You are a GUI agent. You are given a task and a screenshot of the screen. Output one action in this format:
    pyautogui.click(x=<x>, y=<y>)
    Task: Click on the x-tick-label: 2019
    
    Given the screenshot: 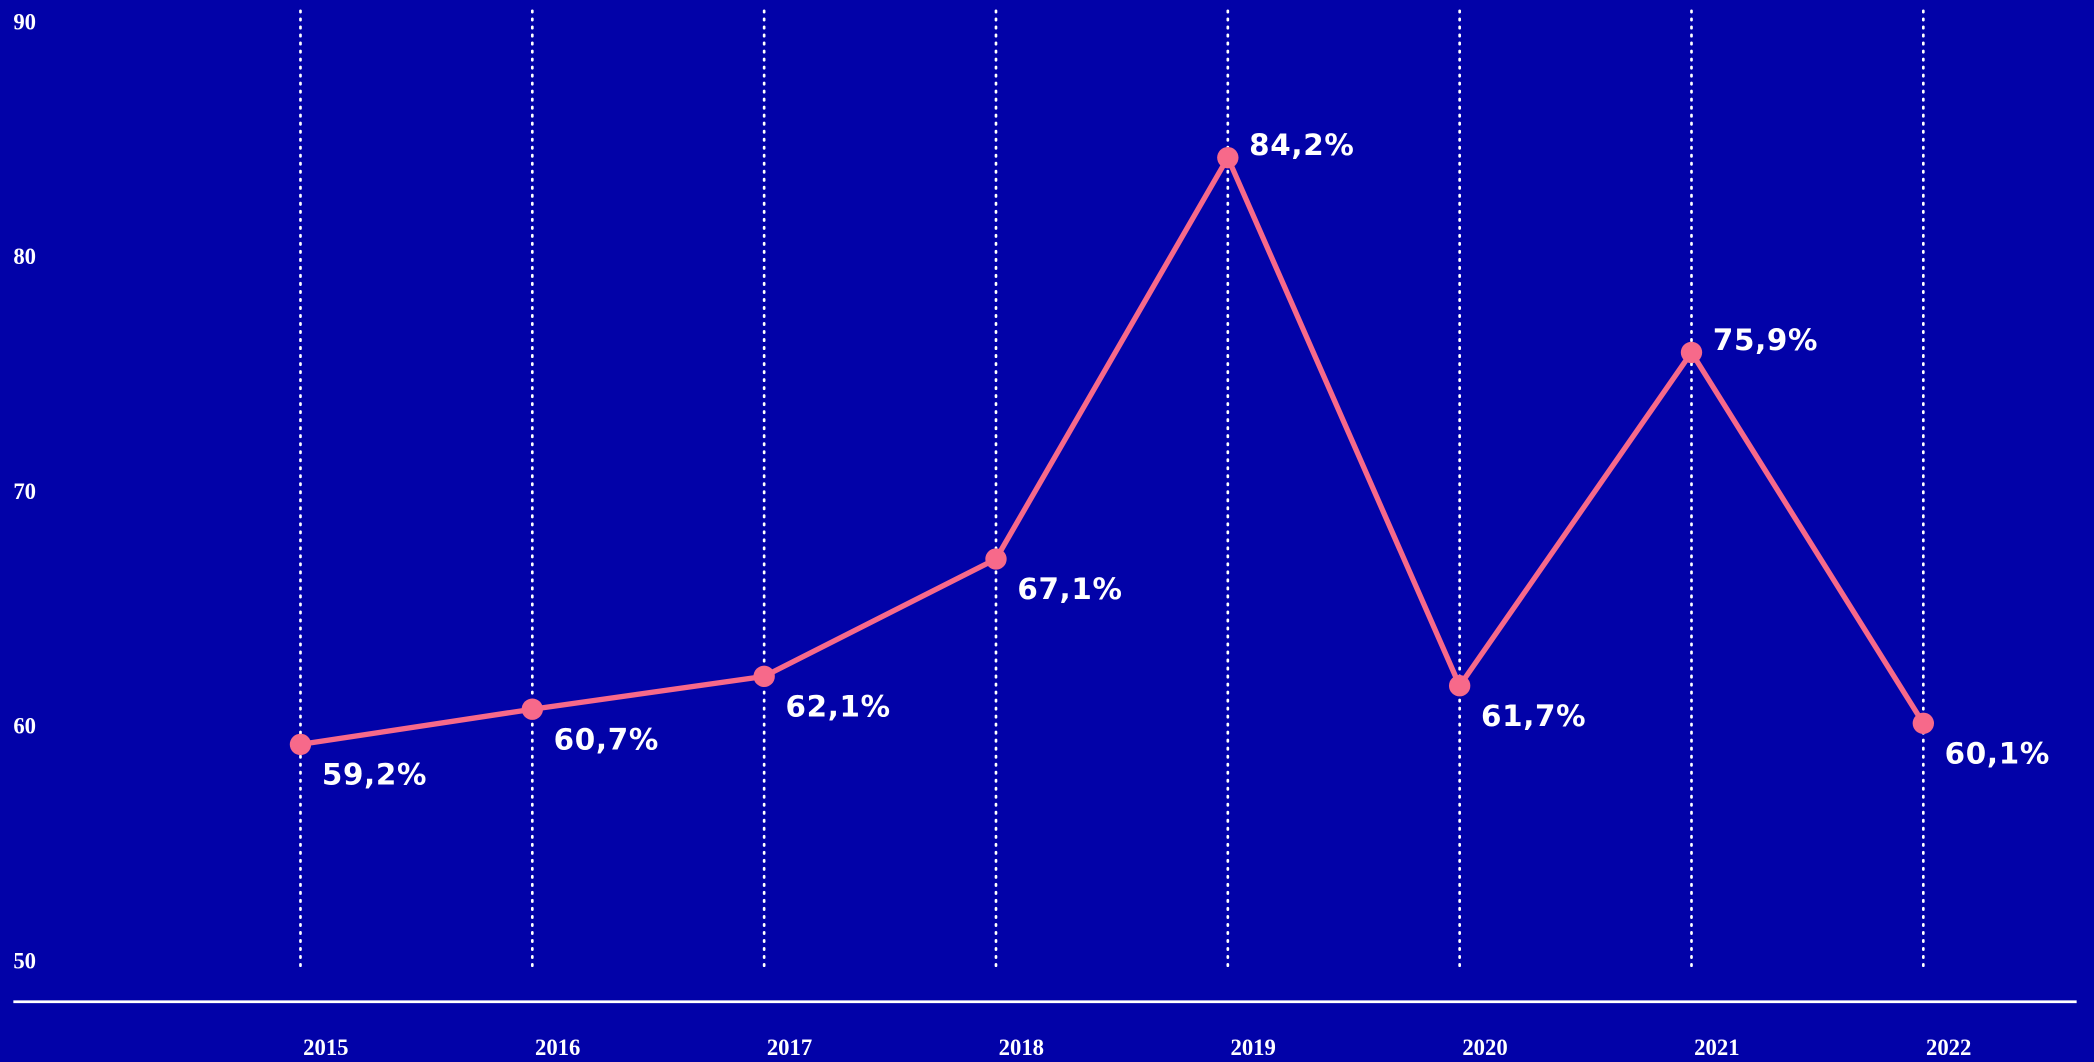 What is the action you would take?
    pyautogui.click(x=1253, y=1047)
    